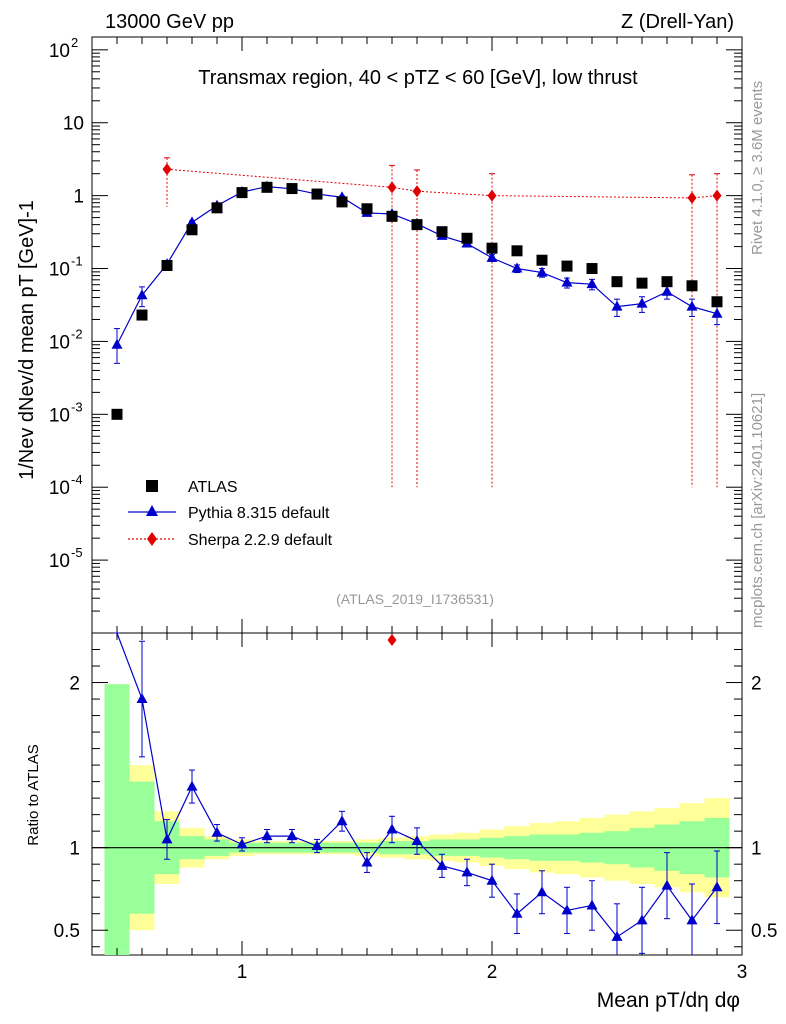 This screenshot has width=786, height=1024. Describe the element at coordinates (27, 340) in the screenshot. I see `y-axis-label: 1/Nev dNev/d mean pT [GeV]-1` at that location.